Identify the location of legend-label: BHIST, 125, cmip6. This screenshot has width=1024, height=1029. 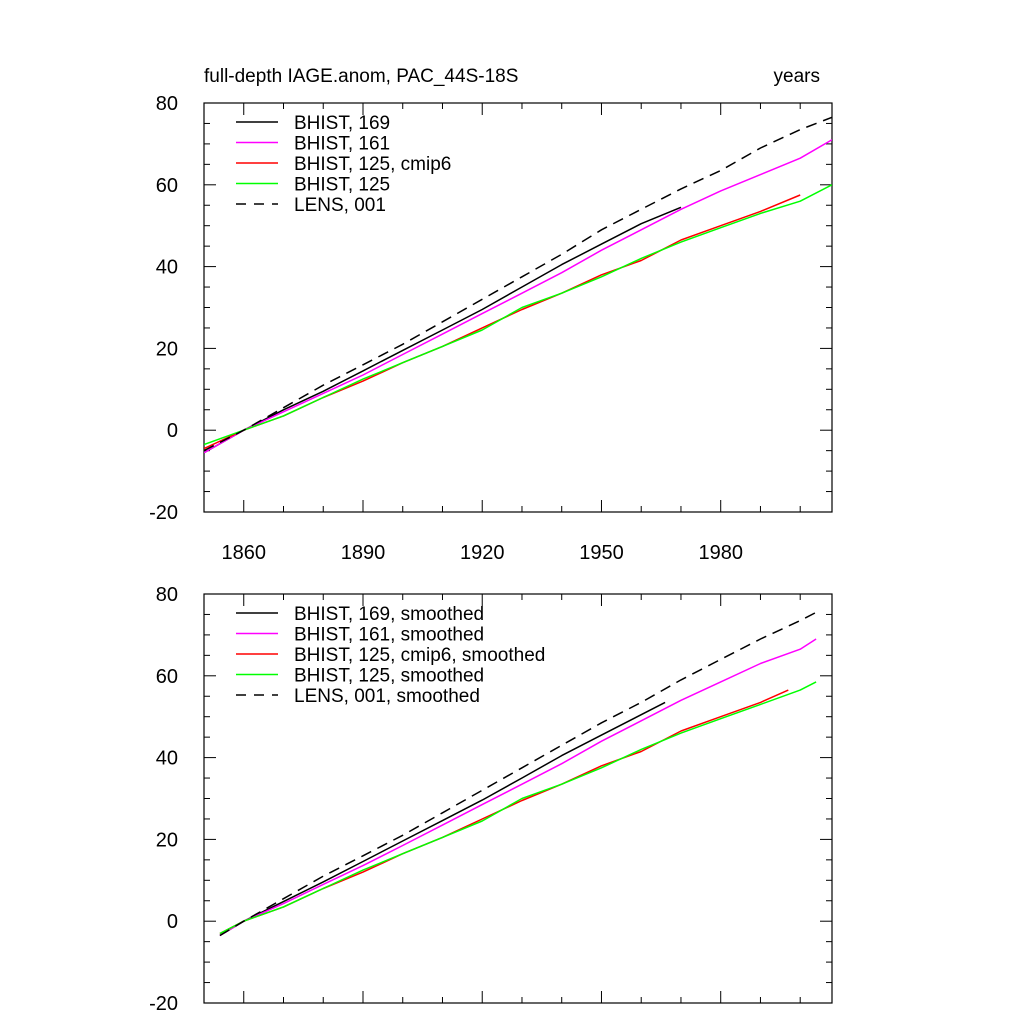
(372, 164).